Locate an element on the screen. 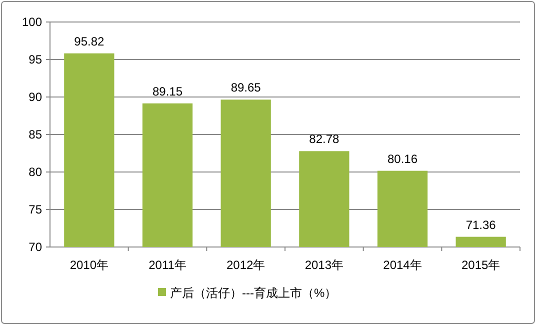 This screenshot has width=536, height=325. data-label: 89.65 is located at coordinates (246, 87).